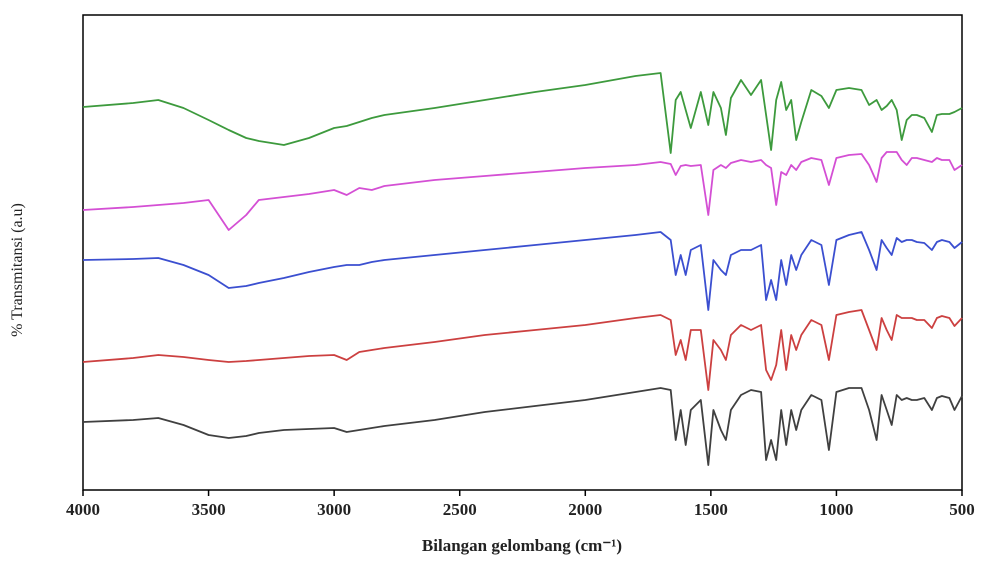 The height and width of the screenshot is (561, 986). Describe the element at coordinates (585, 509) in the screenshot. I see `x-tick-label: 2000` at that location.